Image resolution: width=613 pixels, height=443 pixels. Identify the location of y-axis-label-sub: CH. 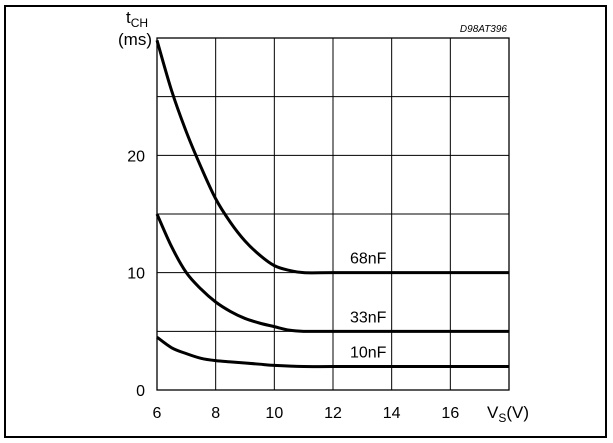
(139, 23).